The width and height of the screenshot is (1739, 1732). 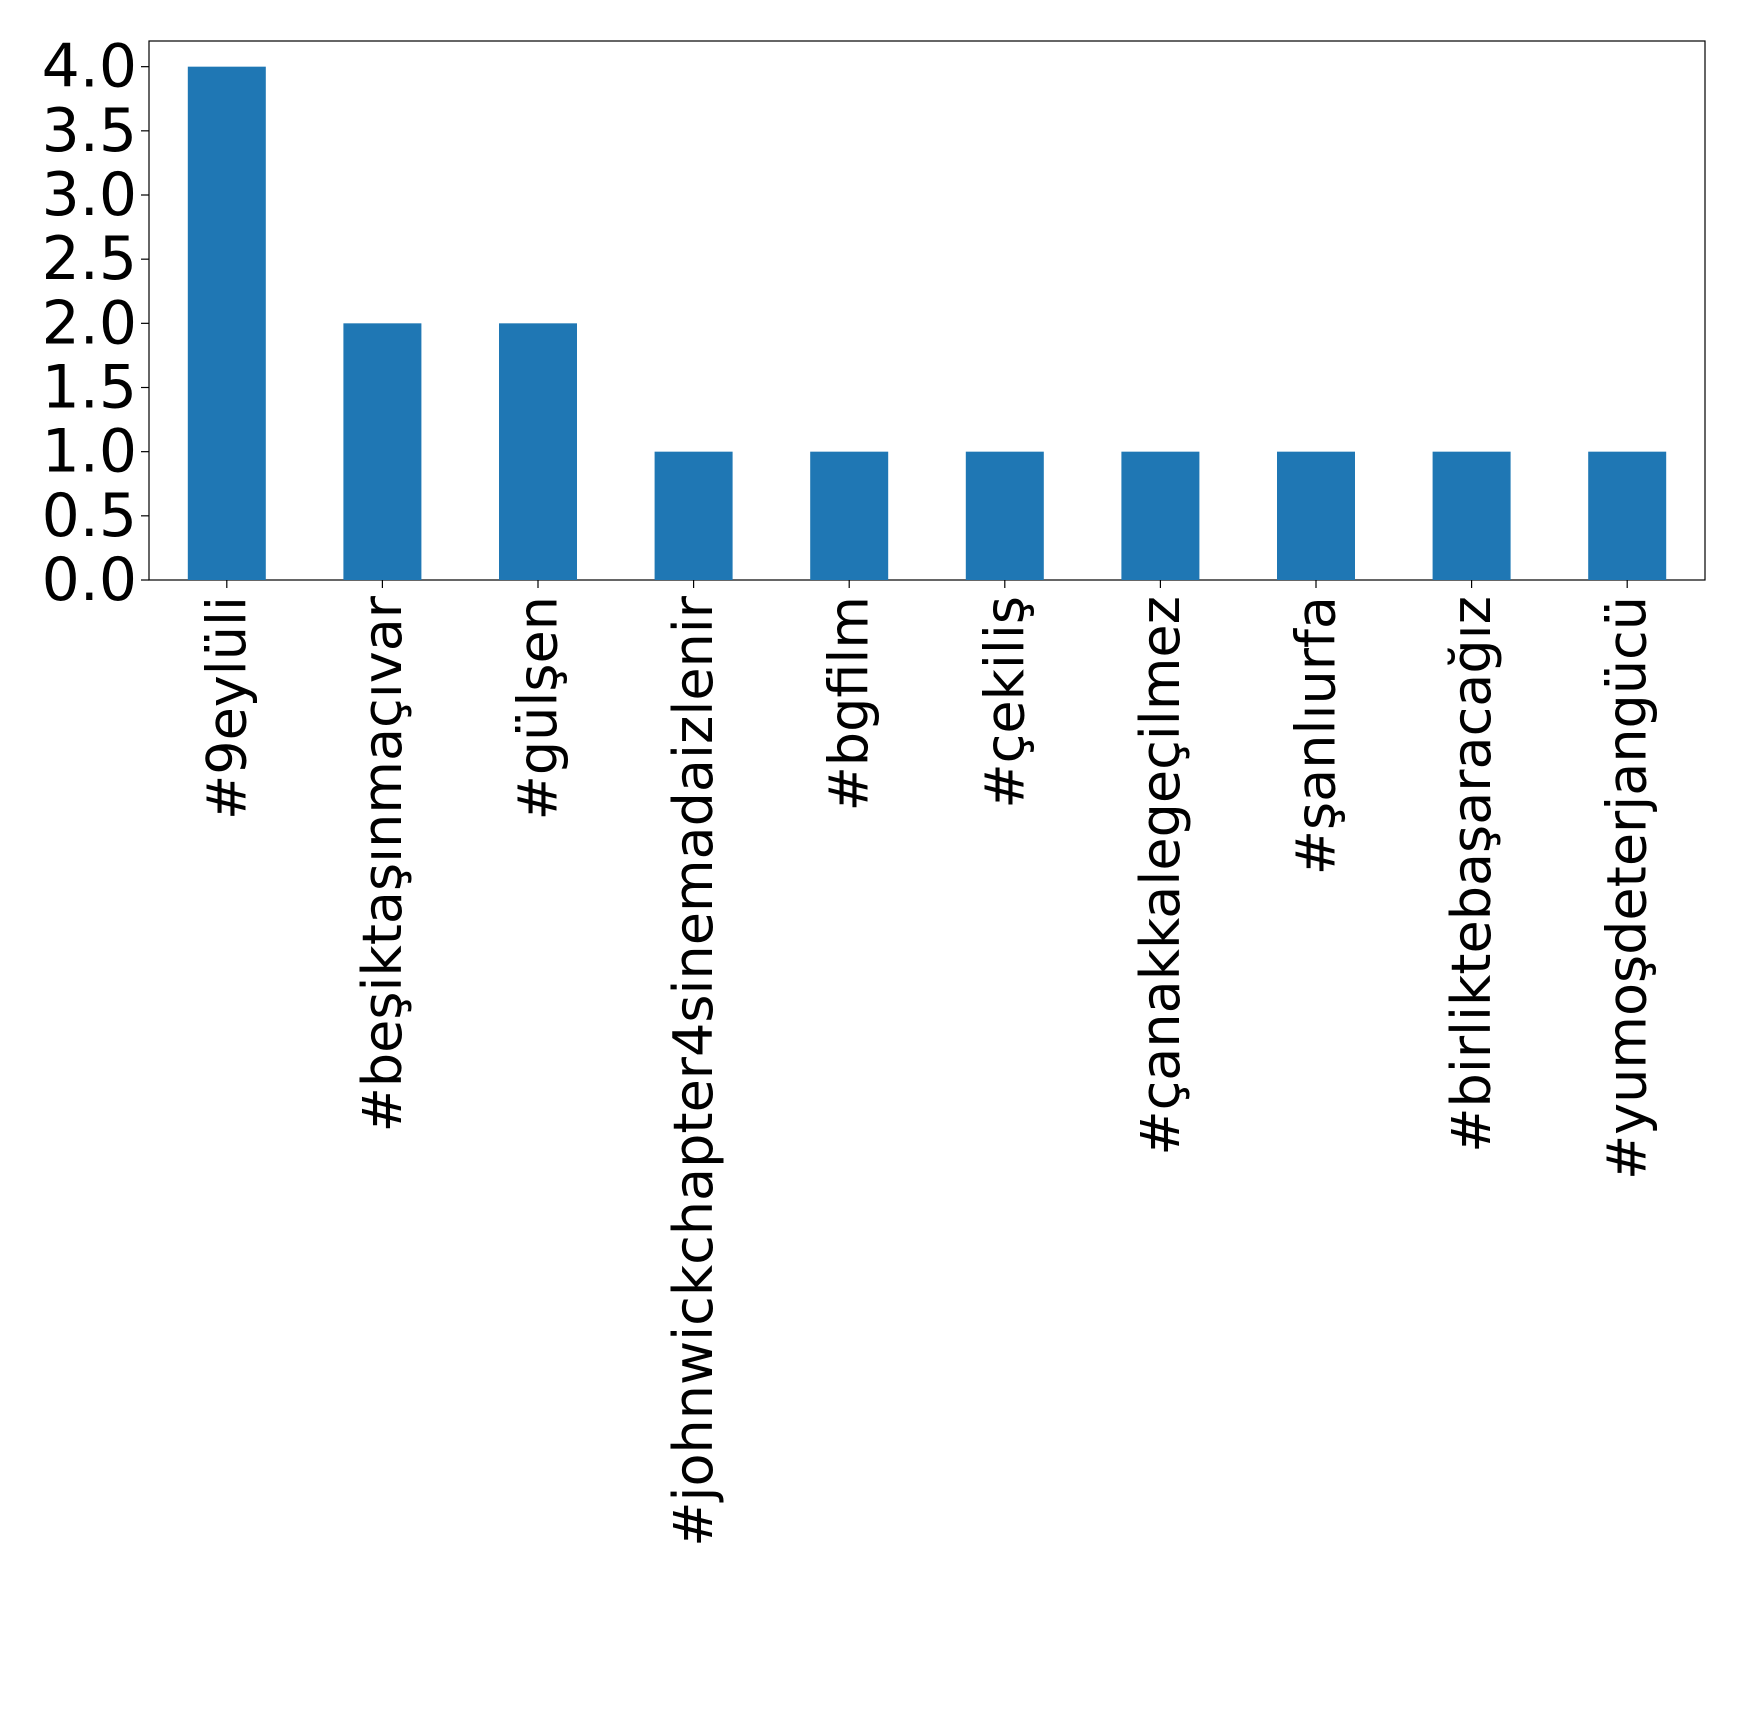 What do you see at coordinates (1004, 702) in the screenshot?
I see `x-tick-label-5: #çekiliş` at bounding box center [1004, 702].